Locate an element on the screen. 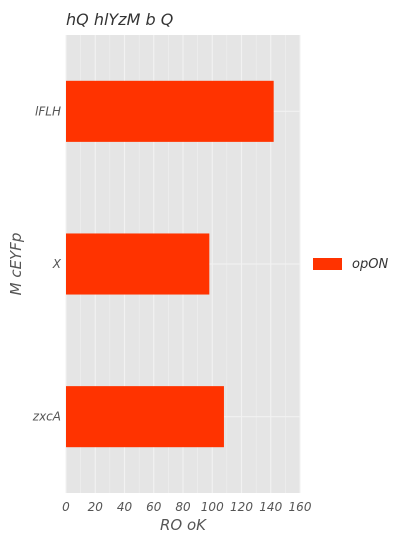 The image size is (408, 544). legend-label: opON is located at coordinates (370, 264).